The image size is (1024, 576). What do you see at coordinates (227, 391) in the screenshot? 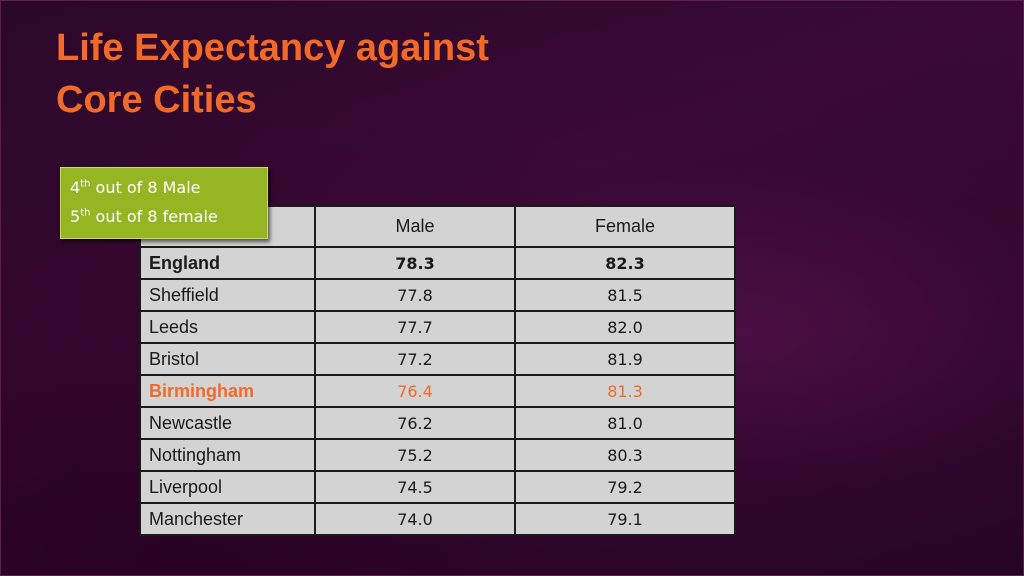
I see `city-cell: Birmingham` at bounding box center [227, 391].